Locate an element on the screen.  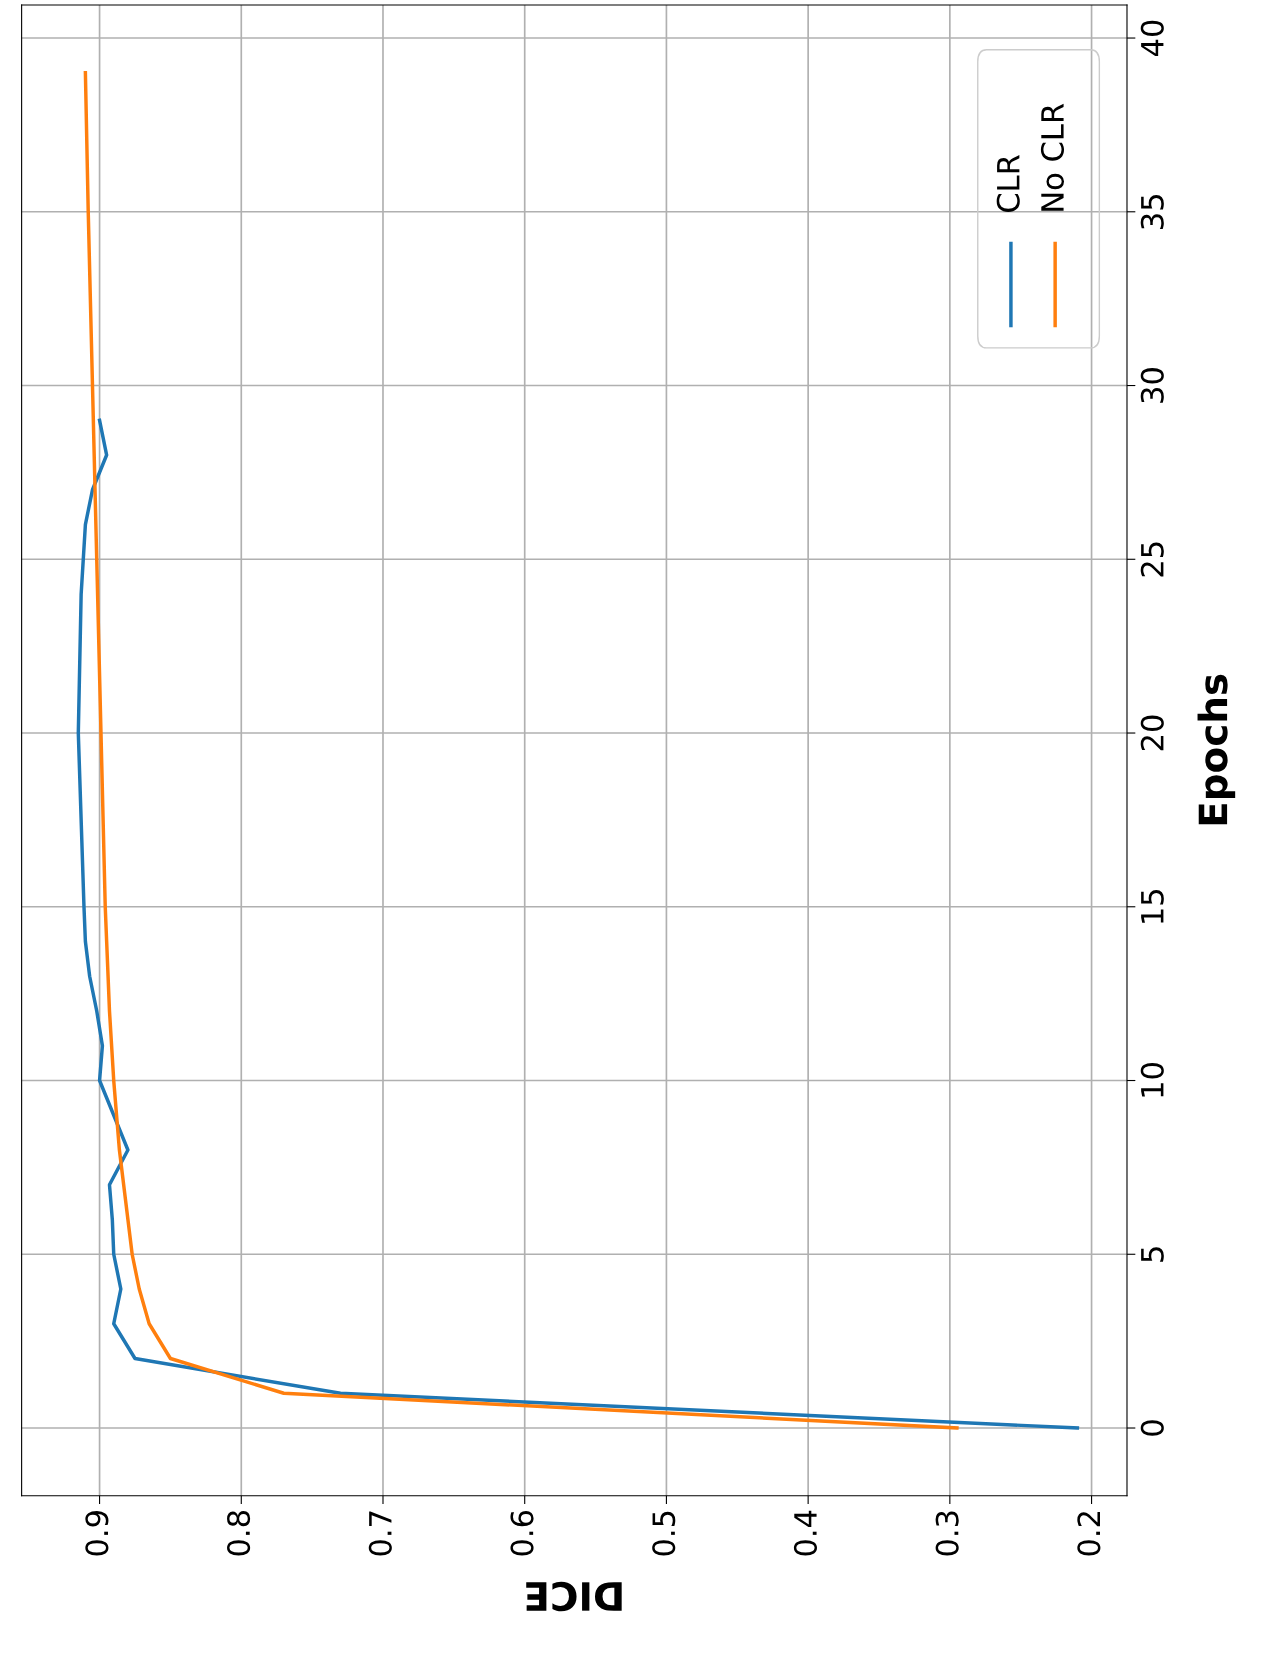
x-tick-label: 0.9 is located at coordinates (97, 1533).